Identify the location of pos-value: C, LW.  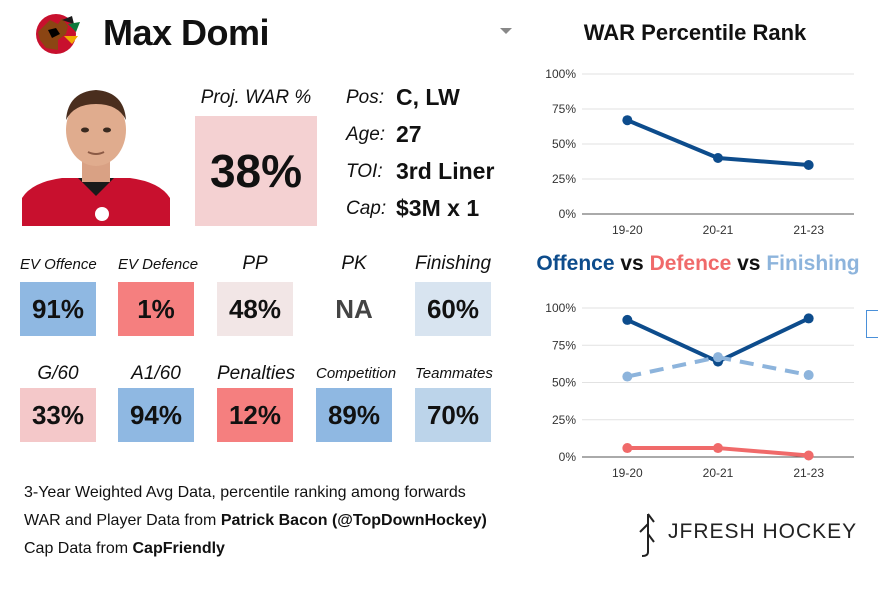
(428, 97).